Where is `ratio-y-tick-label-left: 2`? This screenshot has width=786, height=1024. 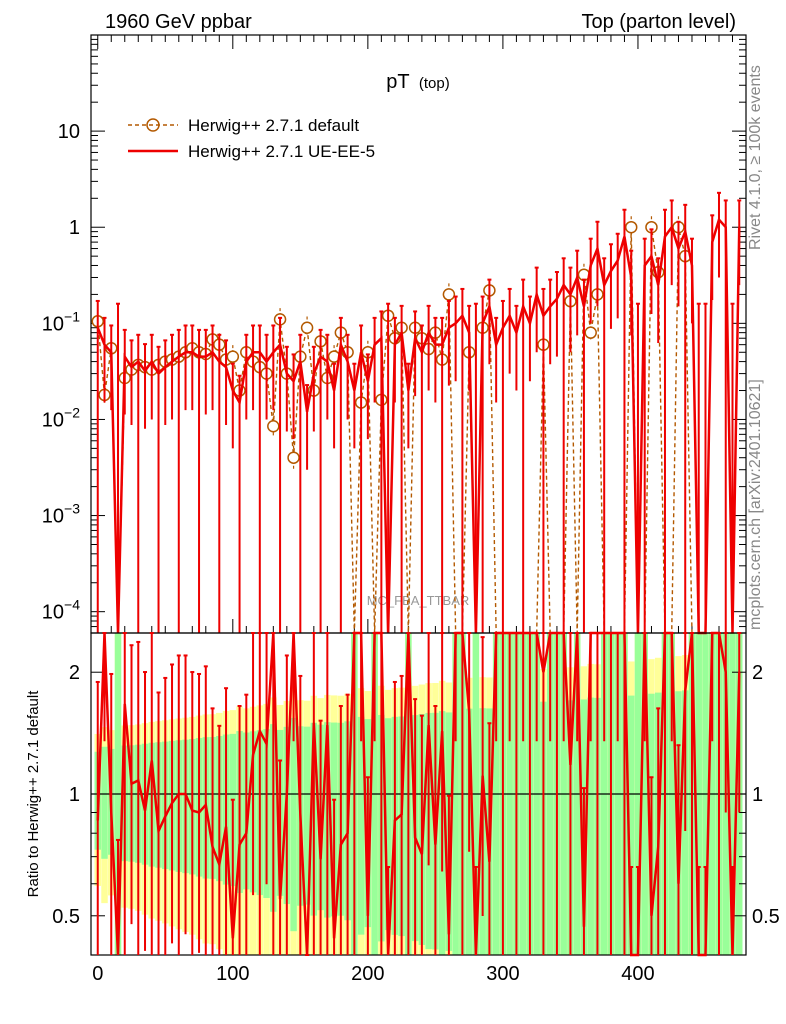
ratio-y-tick-label-left: 2 is located at coordinates (74, 673).